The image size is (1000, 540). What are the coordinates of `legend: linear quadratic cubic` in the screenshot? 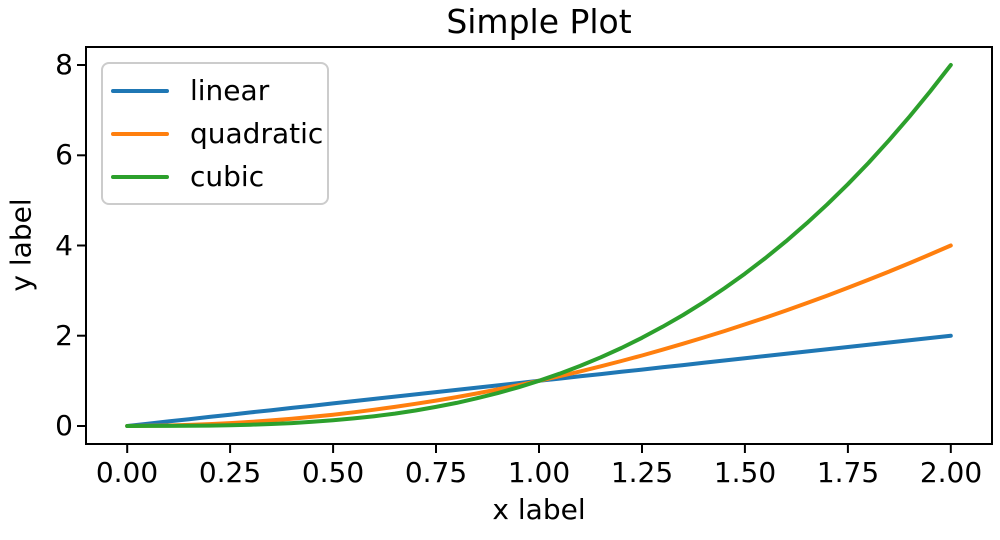 It's located at (215, 133).